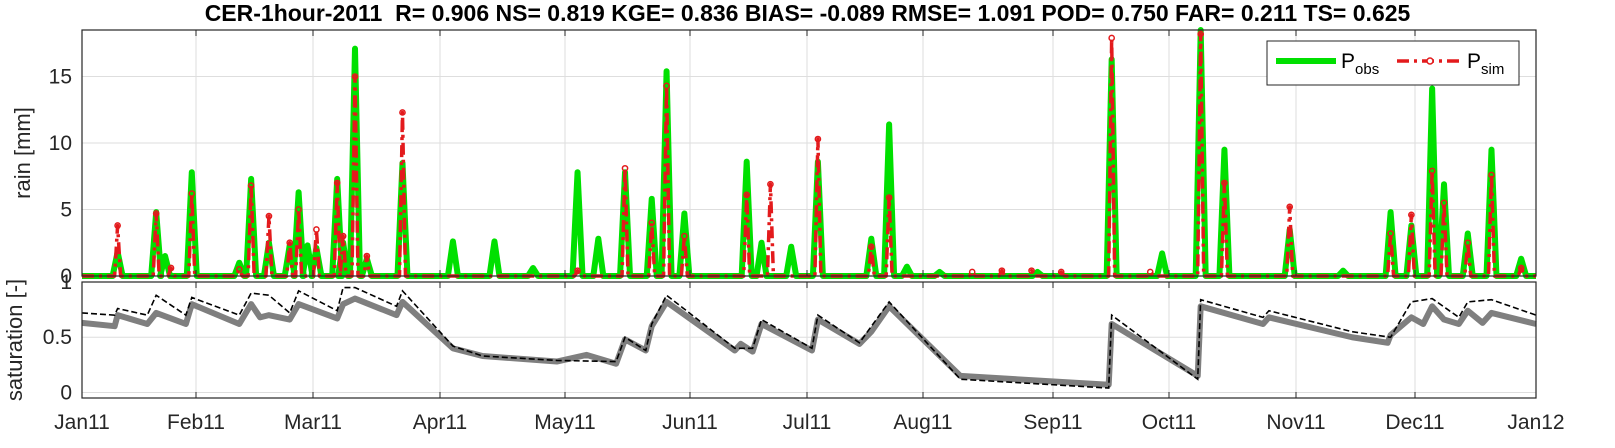 This screenshot has height=448, width=1615. Describe the element at coordinates (82, 422) in the screenshot. I see `x-tick-label: Jan11` at that location.